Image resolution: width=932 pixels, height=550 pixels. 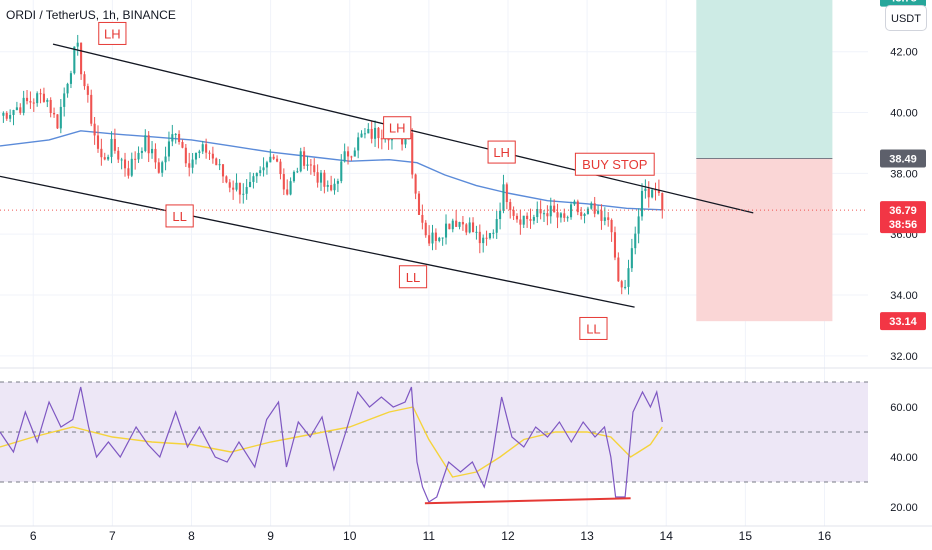 I want to click on time-axis-tick: 6, so click(x=33, y=536).